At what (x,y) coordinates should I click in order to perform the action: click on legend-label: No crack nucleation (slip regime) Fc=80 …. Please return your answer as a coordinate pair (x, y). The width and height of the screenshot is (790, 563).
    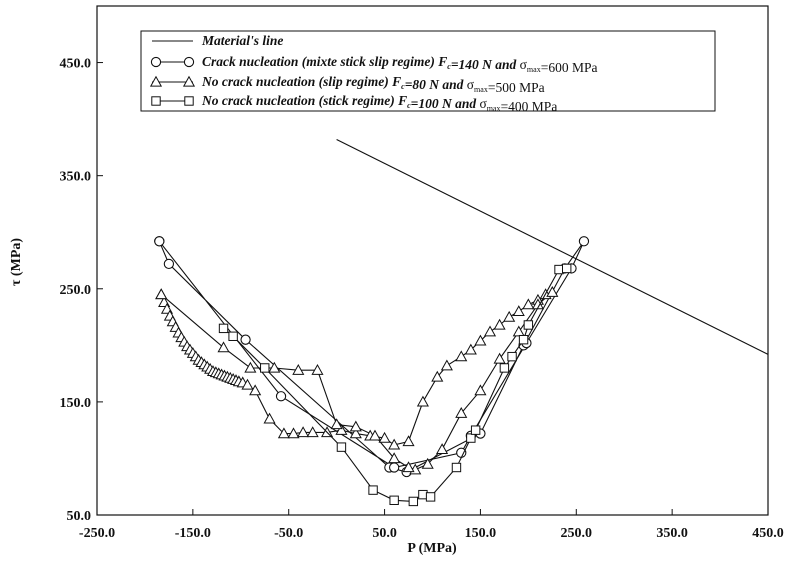
    Looking at the image, I should click on (373, 84).